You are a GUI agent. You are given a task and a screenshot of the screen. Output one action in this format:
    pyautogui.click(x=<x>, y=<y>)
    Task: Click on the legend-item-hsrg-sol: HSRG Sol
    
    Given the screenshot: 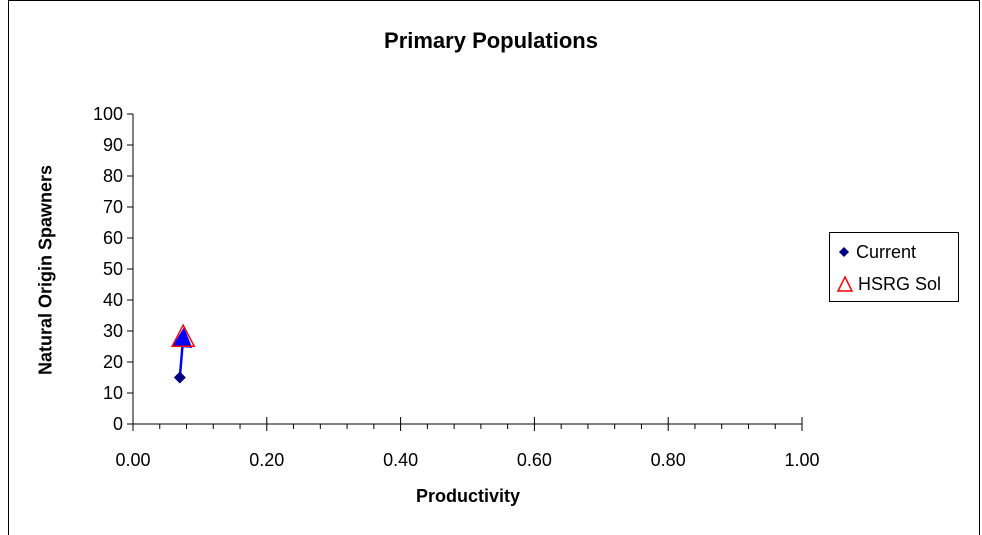 What is the action you would take?
    pyautogui.click(x=888, y=284)
    